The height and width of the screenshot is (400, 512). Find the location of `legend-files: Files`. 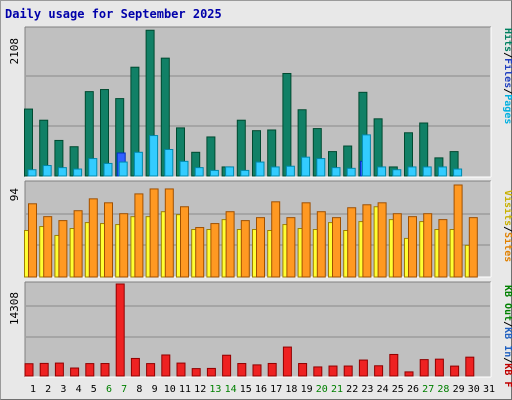

legend-files: Files is located at coordinates (507, 73).